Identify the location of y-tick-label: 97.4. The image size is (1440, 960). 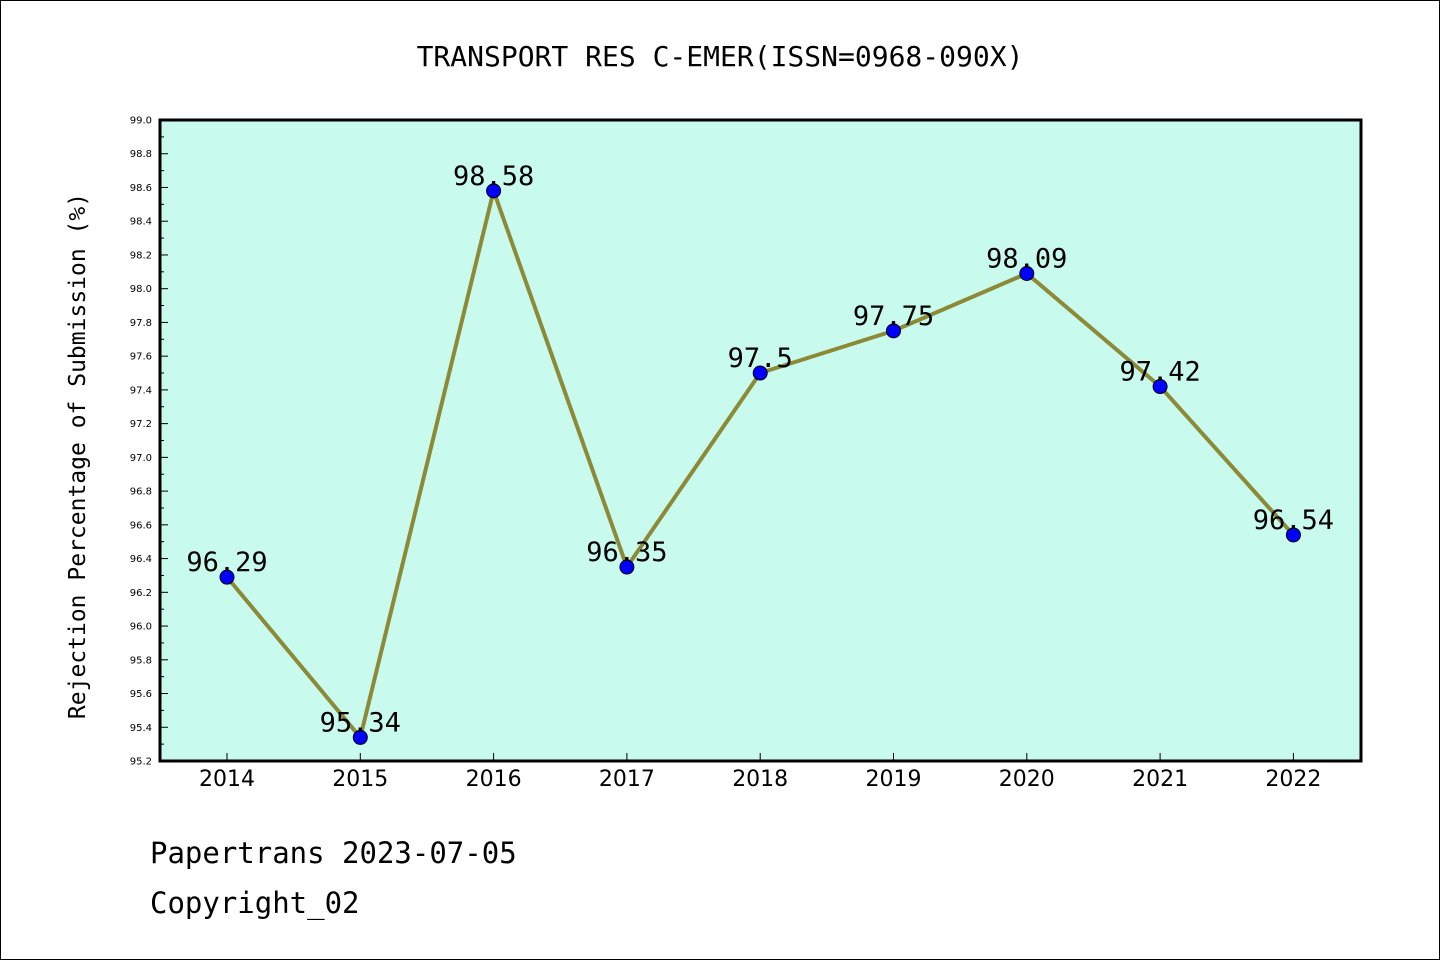
(141, 390).